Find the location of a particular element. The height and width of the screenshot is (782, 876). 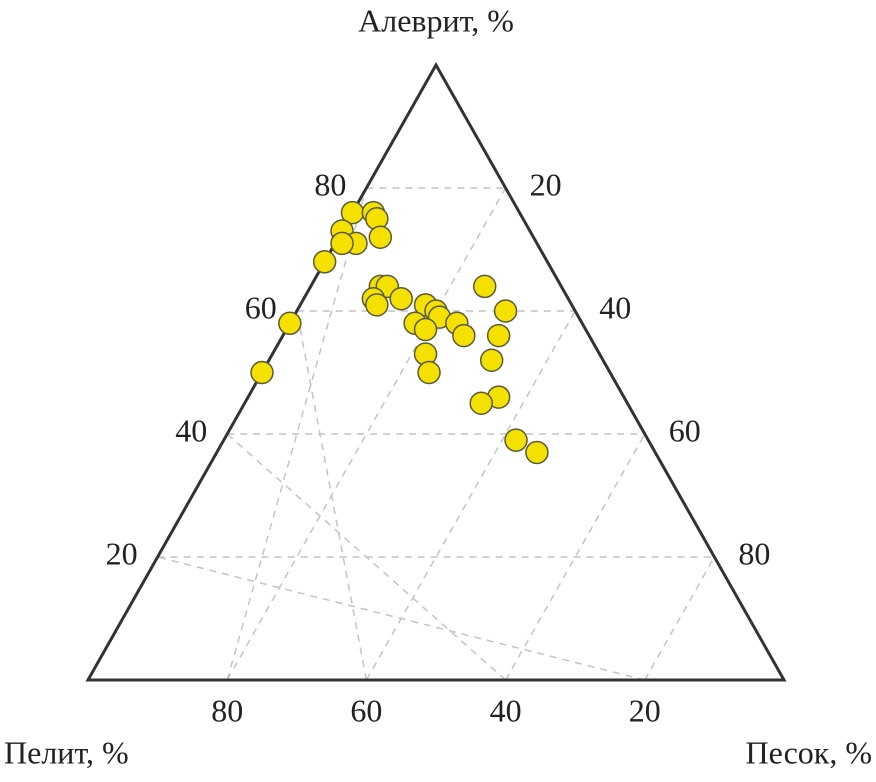

bottom-tick-label: 60 is located at coordinates (366, 710).